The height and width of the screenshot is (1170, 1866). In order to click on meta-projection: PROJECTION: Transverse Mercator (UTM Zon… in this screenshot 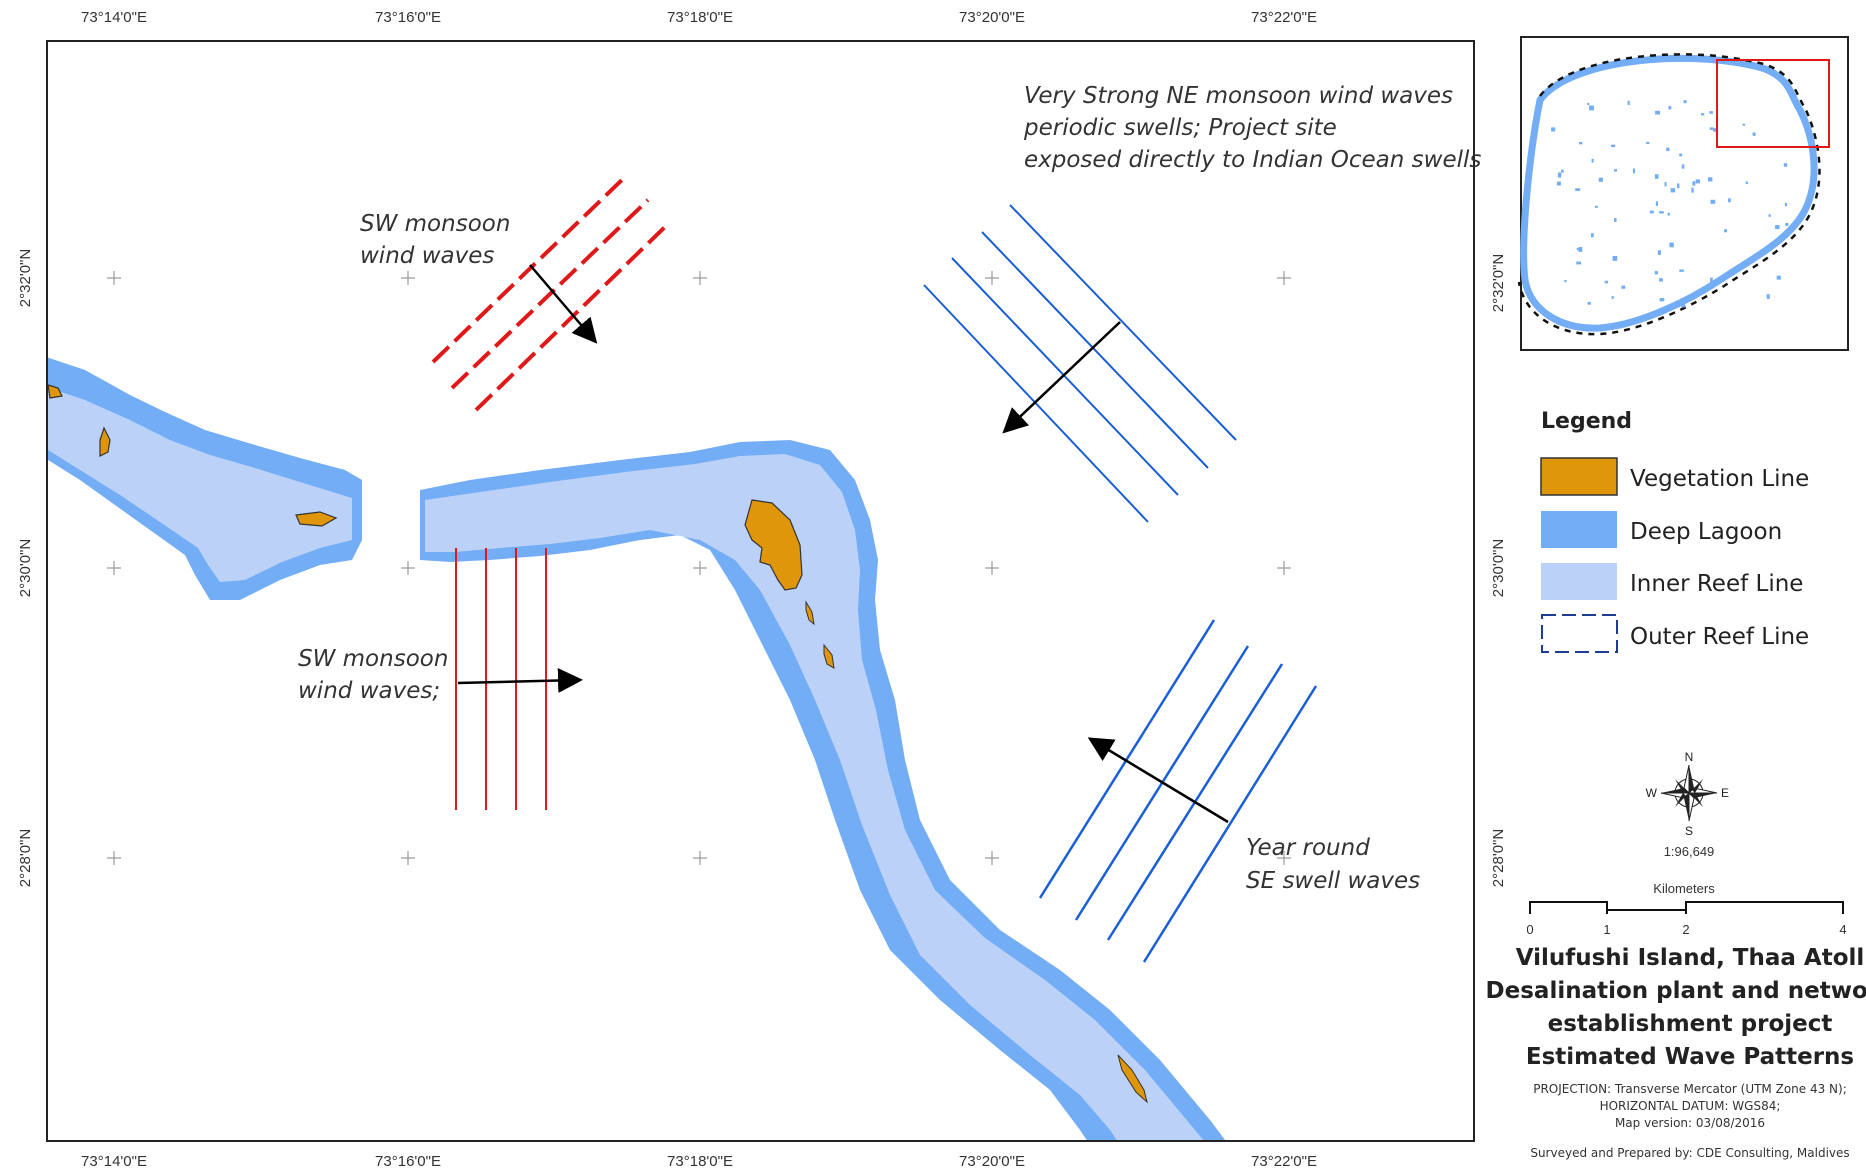, I will do `click(1690, 1089)`.